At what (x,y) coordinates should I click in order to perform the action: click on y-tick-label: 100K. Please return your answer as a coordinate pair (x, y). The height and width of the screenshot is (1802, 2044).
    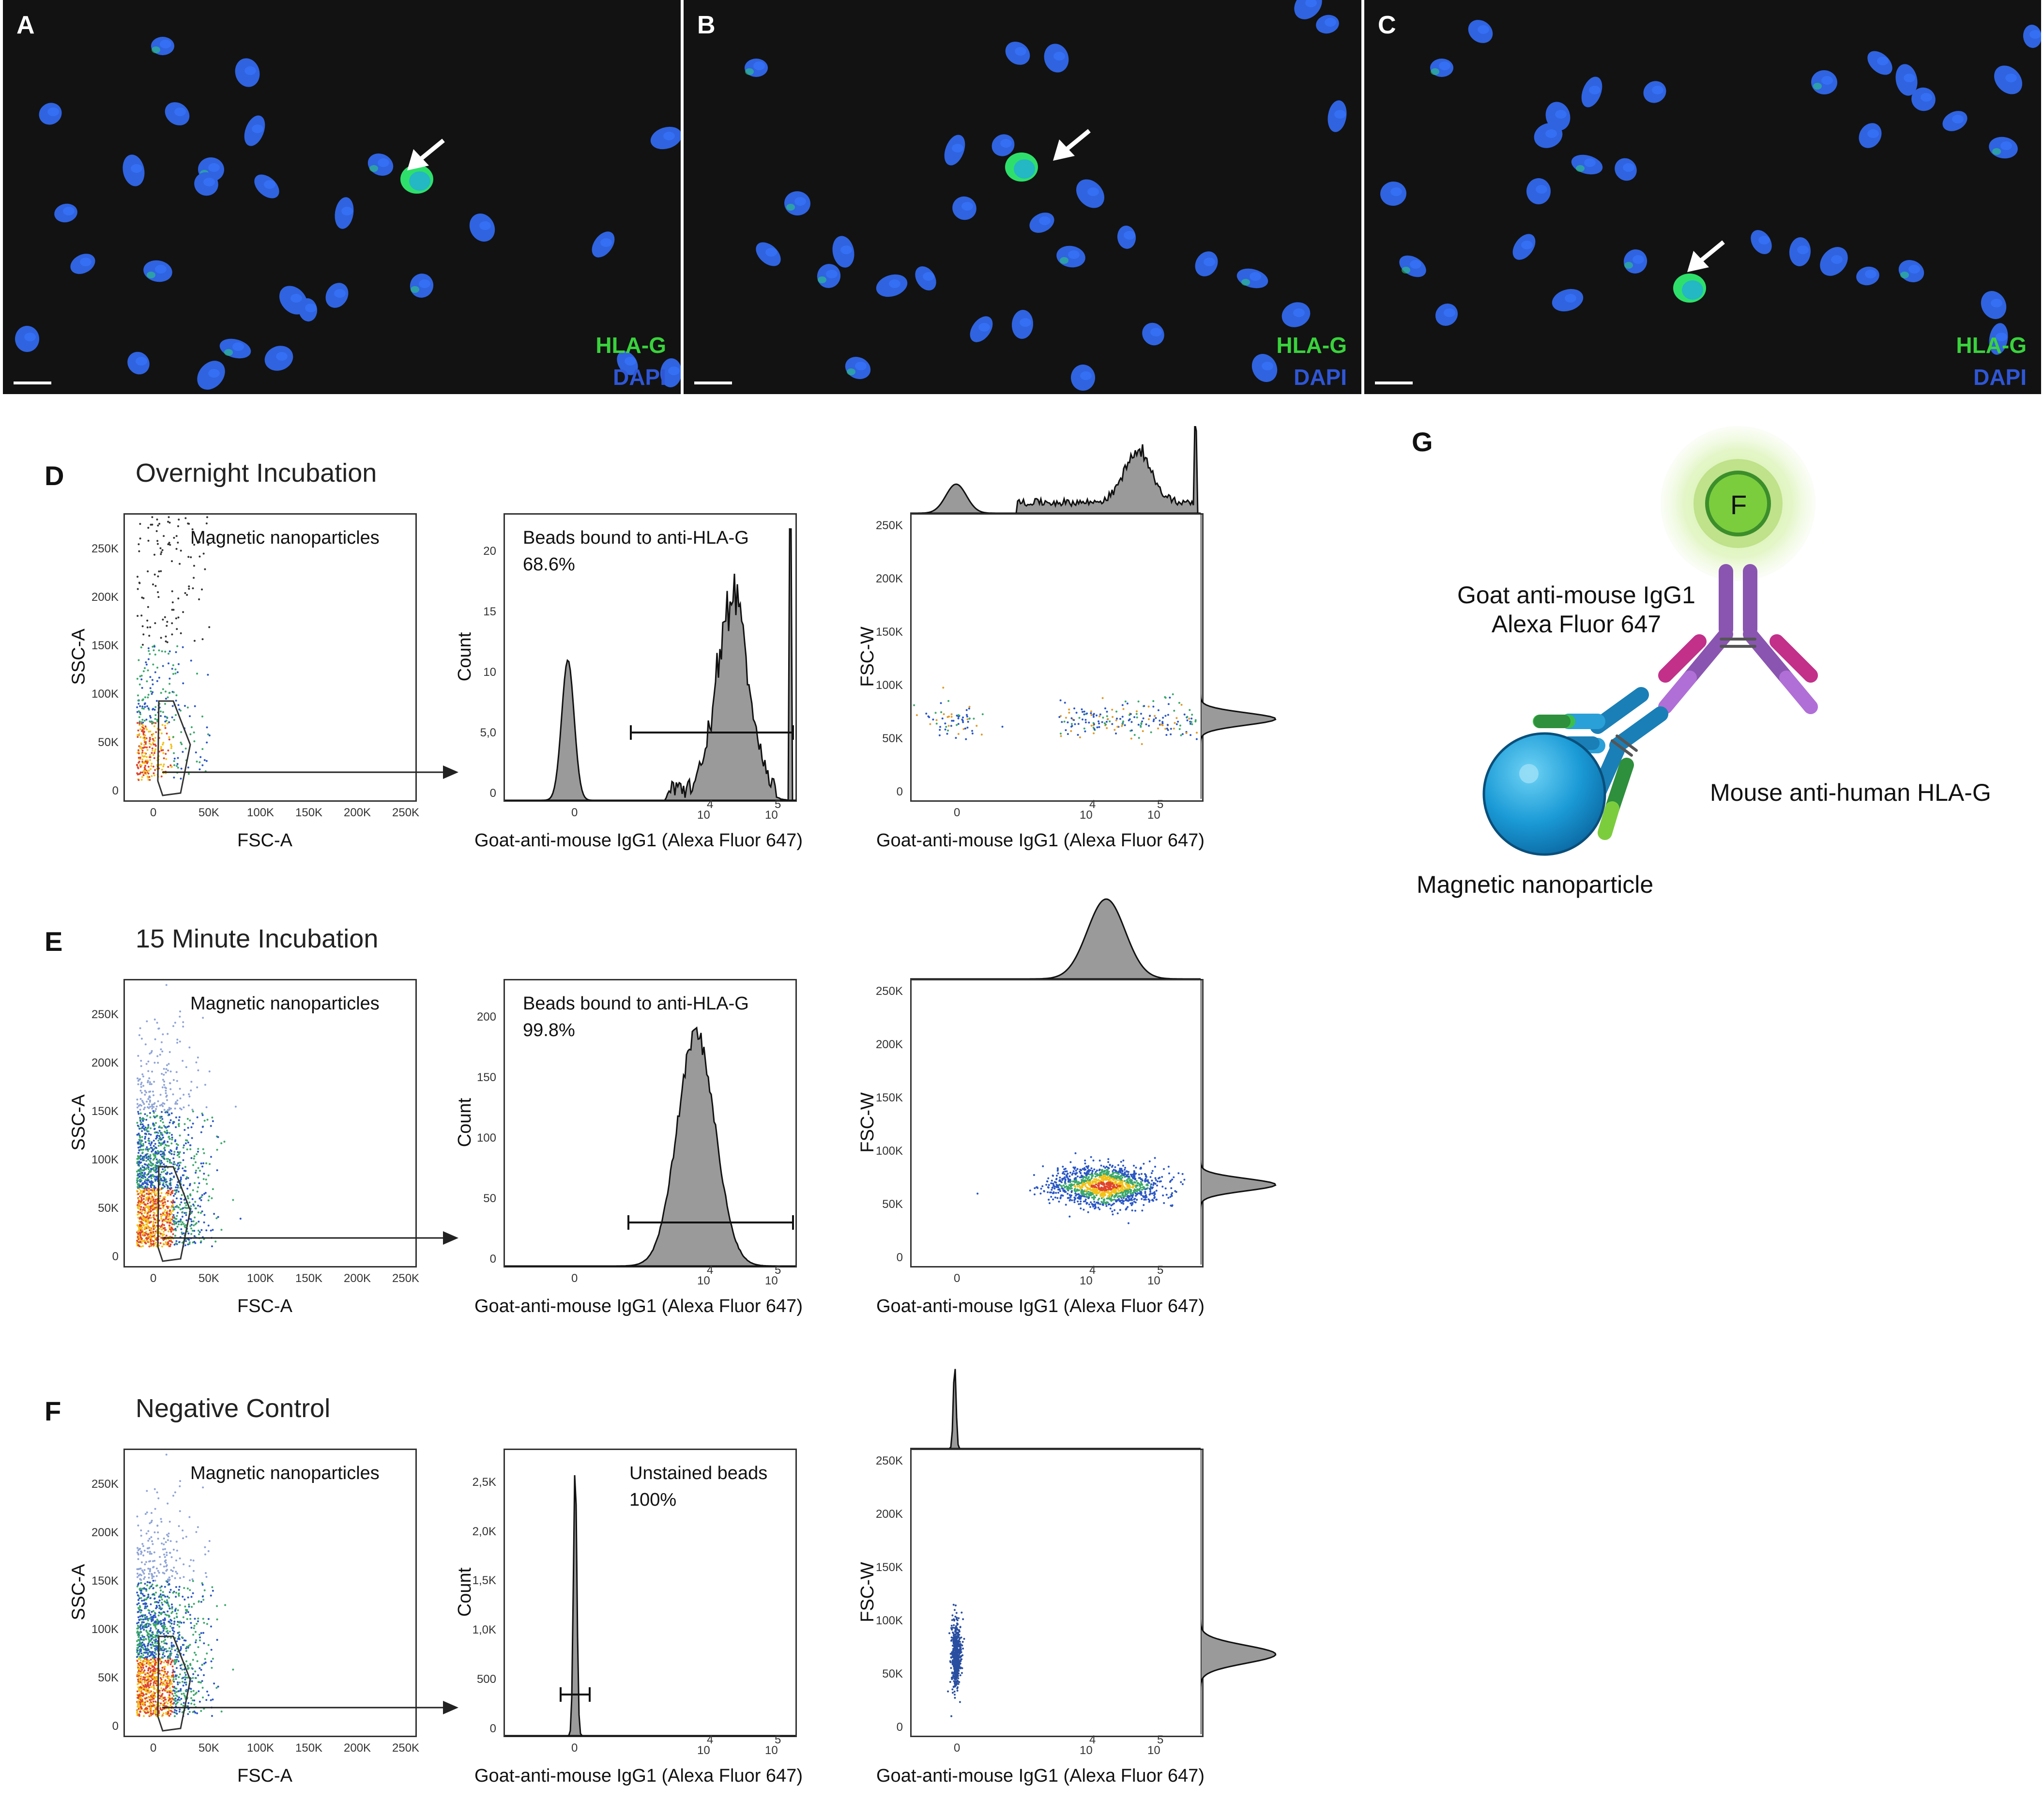
    Looking at the image, I should click on (889, 1151).